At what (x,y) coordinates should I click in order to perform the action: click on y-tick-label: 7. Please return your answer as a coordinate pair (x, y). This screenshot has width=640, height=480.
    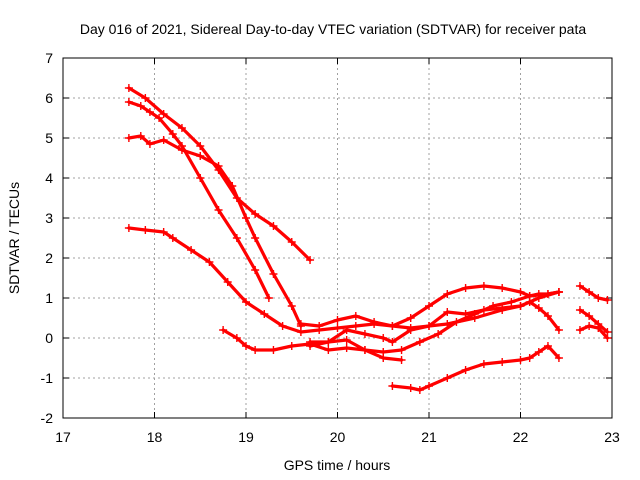
    Looking at the image, I should click on (49, 58).